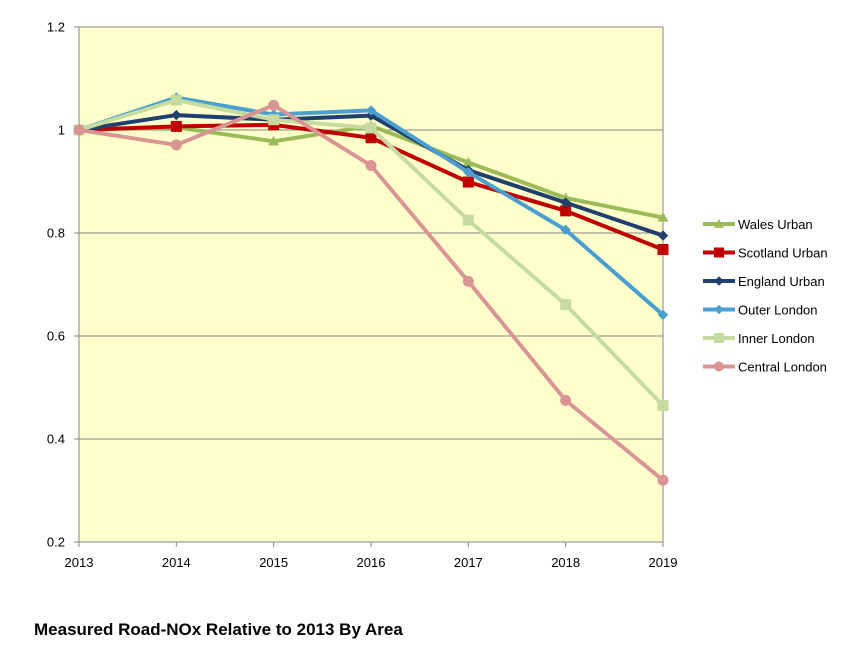 Image resolution: width=863 pixels, height=655 pixels. I want to click on legend-item-outer-london: Outer London, so click(760, 310).